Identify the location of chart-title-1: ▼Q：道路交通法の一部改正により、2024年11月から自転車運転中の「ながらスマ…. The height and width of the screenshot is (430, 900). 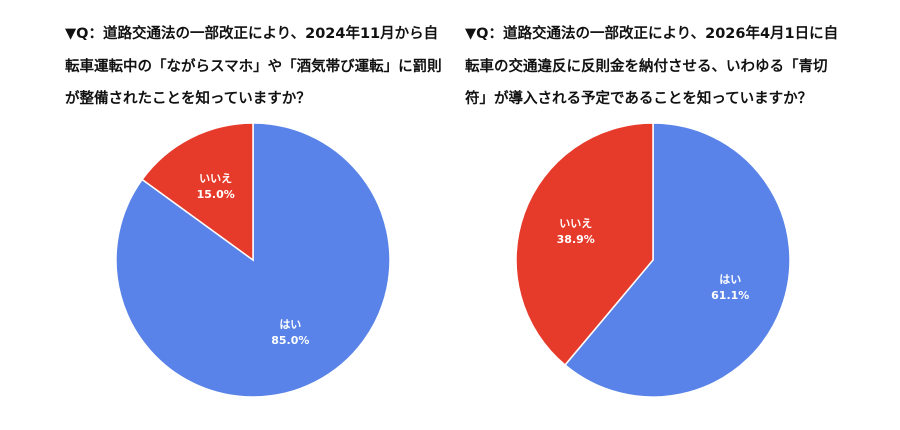
(253, 66).